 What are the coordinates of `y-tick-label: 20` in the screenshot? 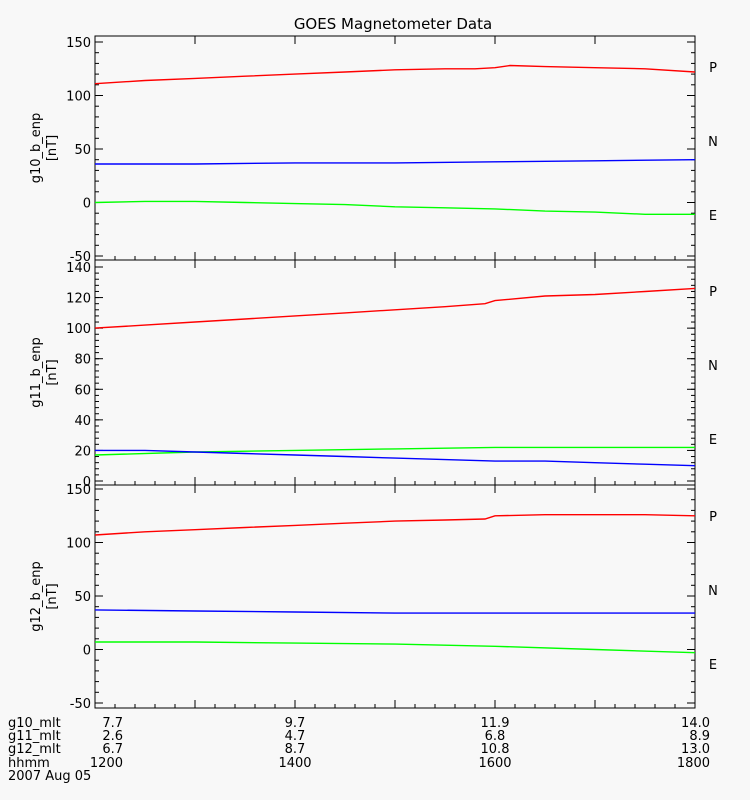 It's located at (82, 451).